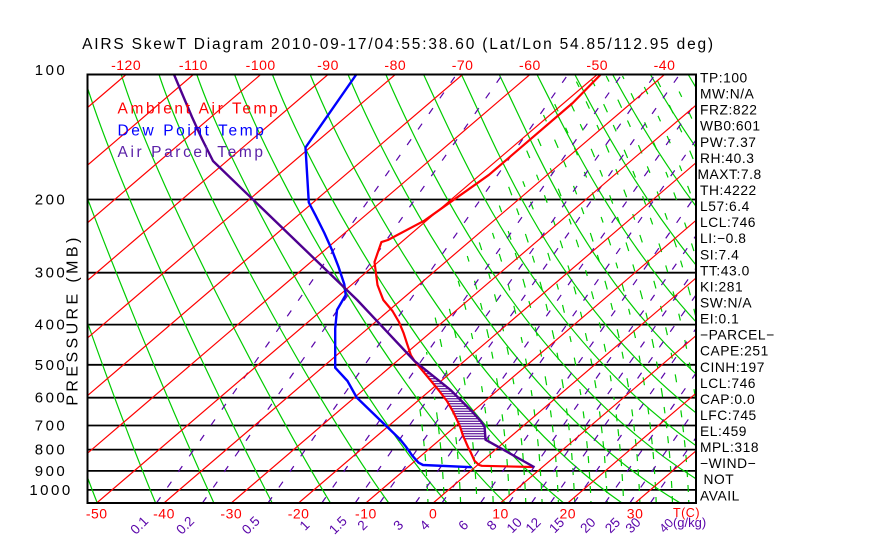 This screenshot has height=560, width=870. I want to click on svg-text: EL:459, so click(723, 431).